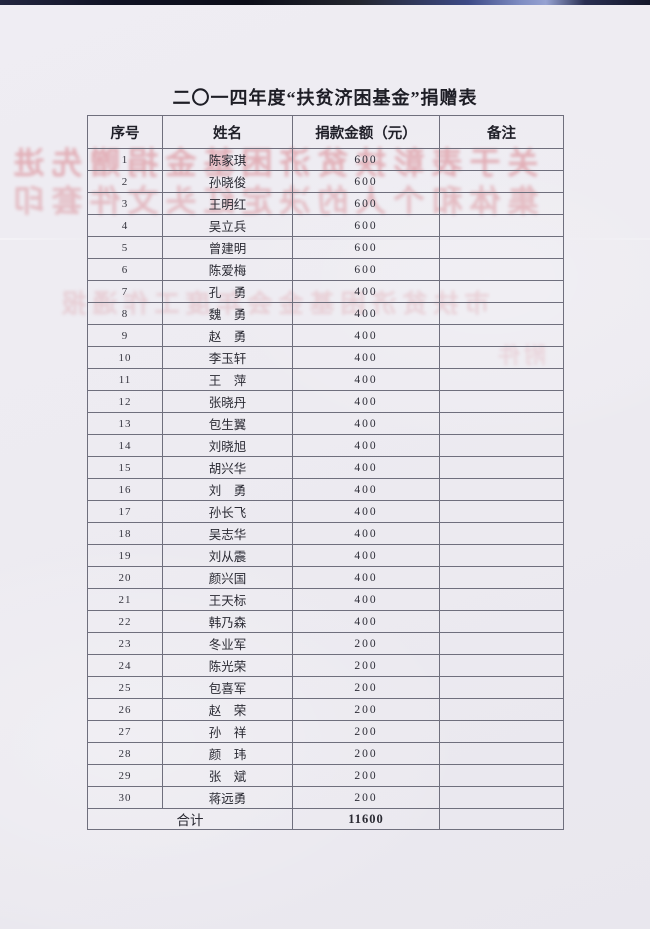 Image resolution: width=650 pixels, height=929 pixels. What do you see at coordinates (325, 533) in the screenshot?
I see `table-row: 18 吴志华 400` at bounding box center [325, 533].